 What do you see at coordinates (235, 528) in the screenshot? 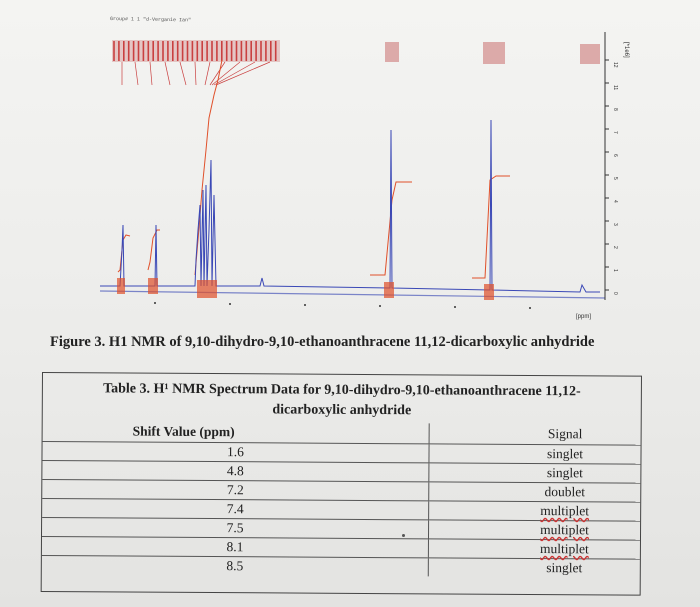
I see `shift-cell: 7.5` at bounding box center [235, 528].